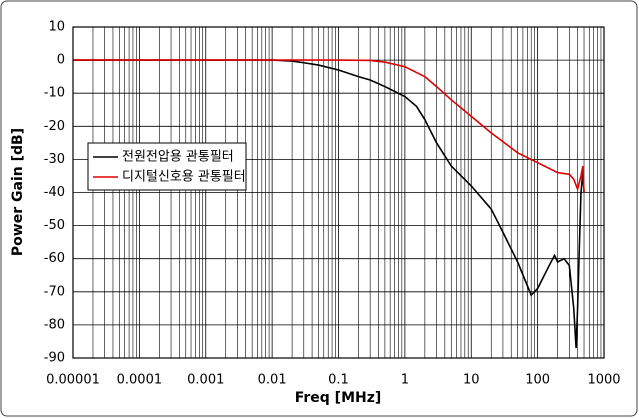 The image size is (639, 418). Describe the element at coordinates (140, 380) in the screenshot. I see `x-tick-label: 0.0001` at that location.